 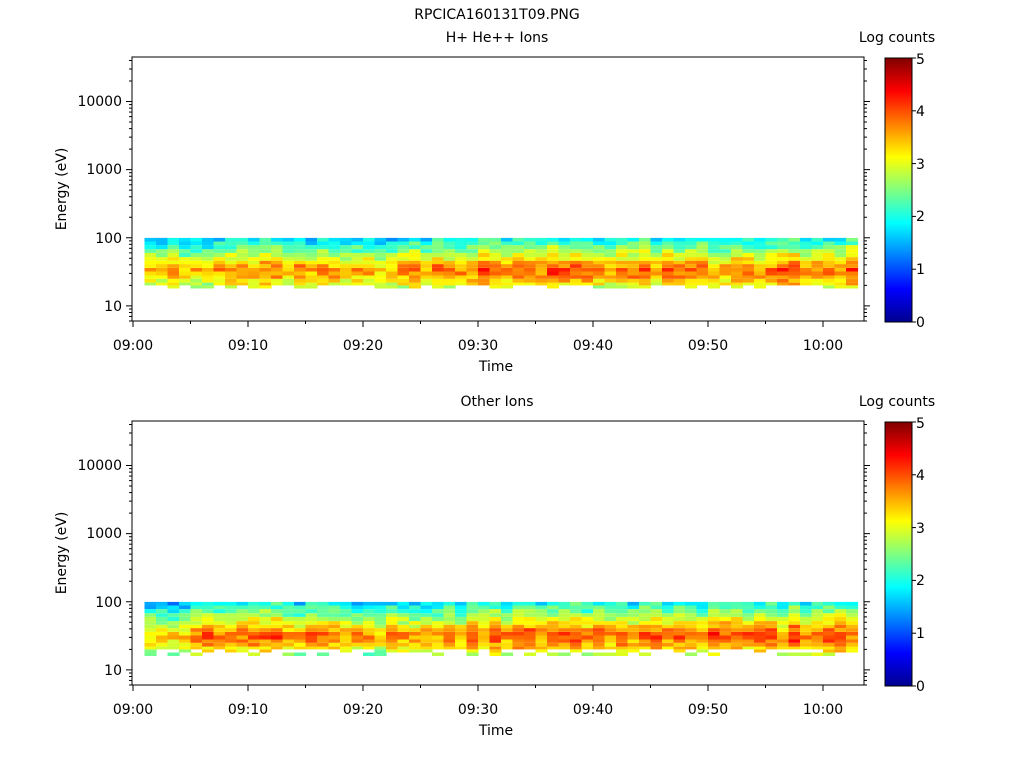 What do you see at coordinates (495, 731) in the screenshot?
I see `x-axis-label: Time` at bounding box center [495, 731].